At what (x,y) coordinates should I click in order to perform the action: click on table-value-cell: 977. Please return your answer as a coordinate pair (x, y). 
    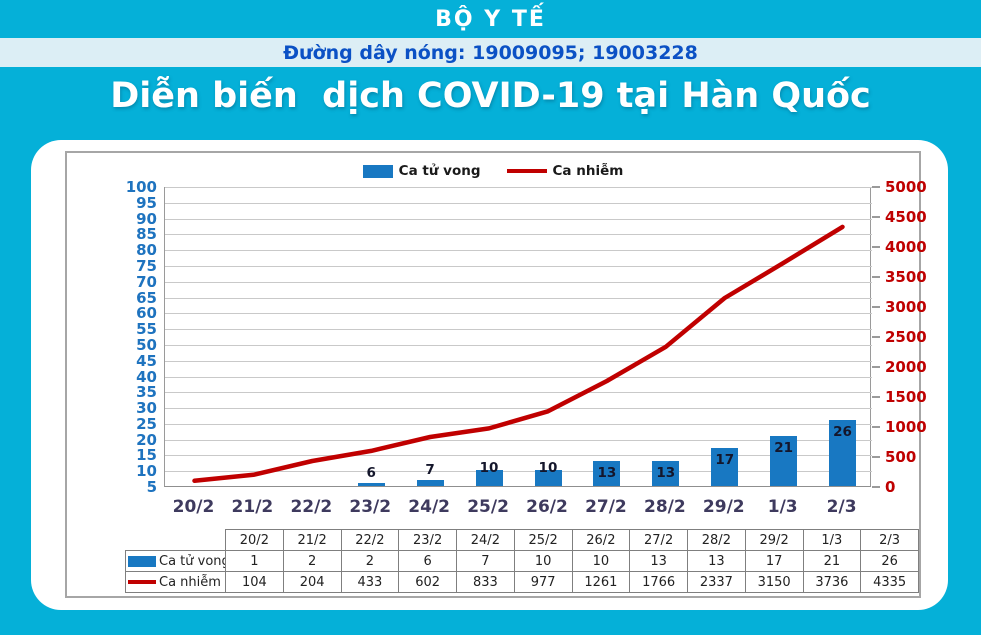
    Looking at the image, I should click on (543, 582).